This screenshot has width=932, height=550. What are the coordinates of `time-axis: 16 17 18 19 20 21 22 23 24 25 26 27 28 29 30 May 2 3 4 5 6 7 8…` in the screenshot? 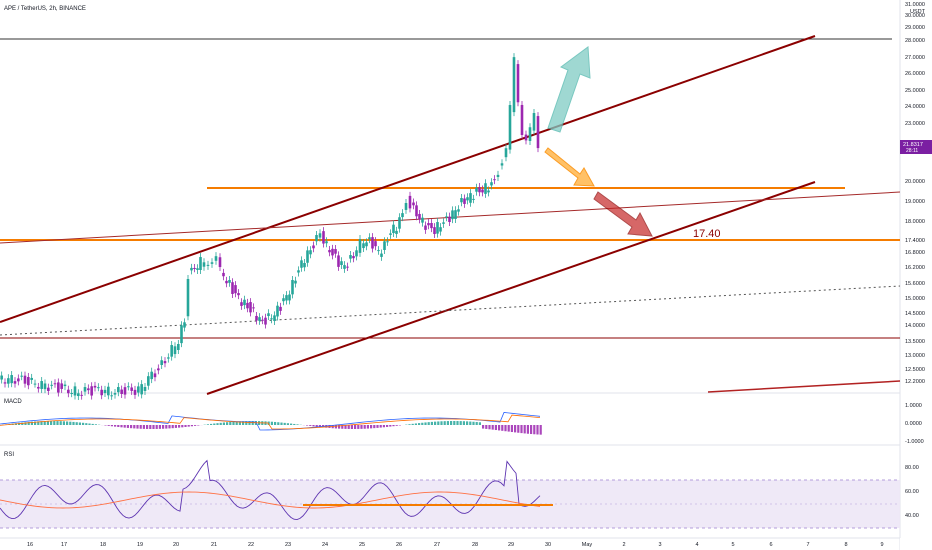 It's located at (455, 545).